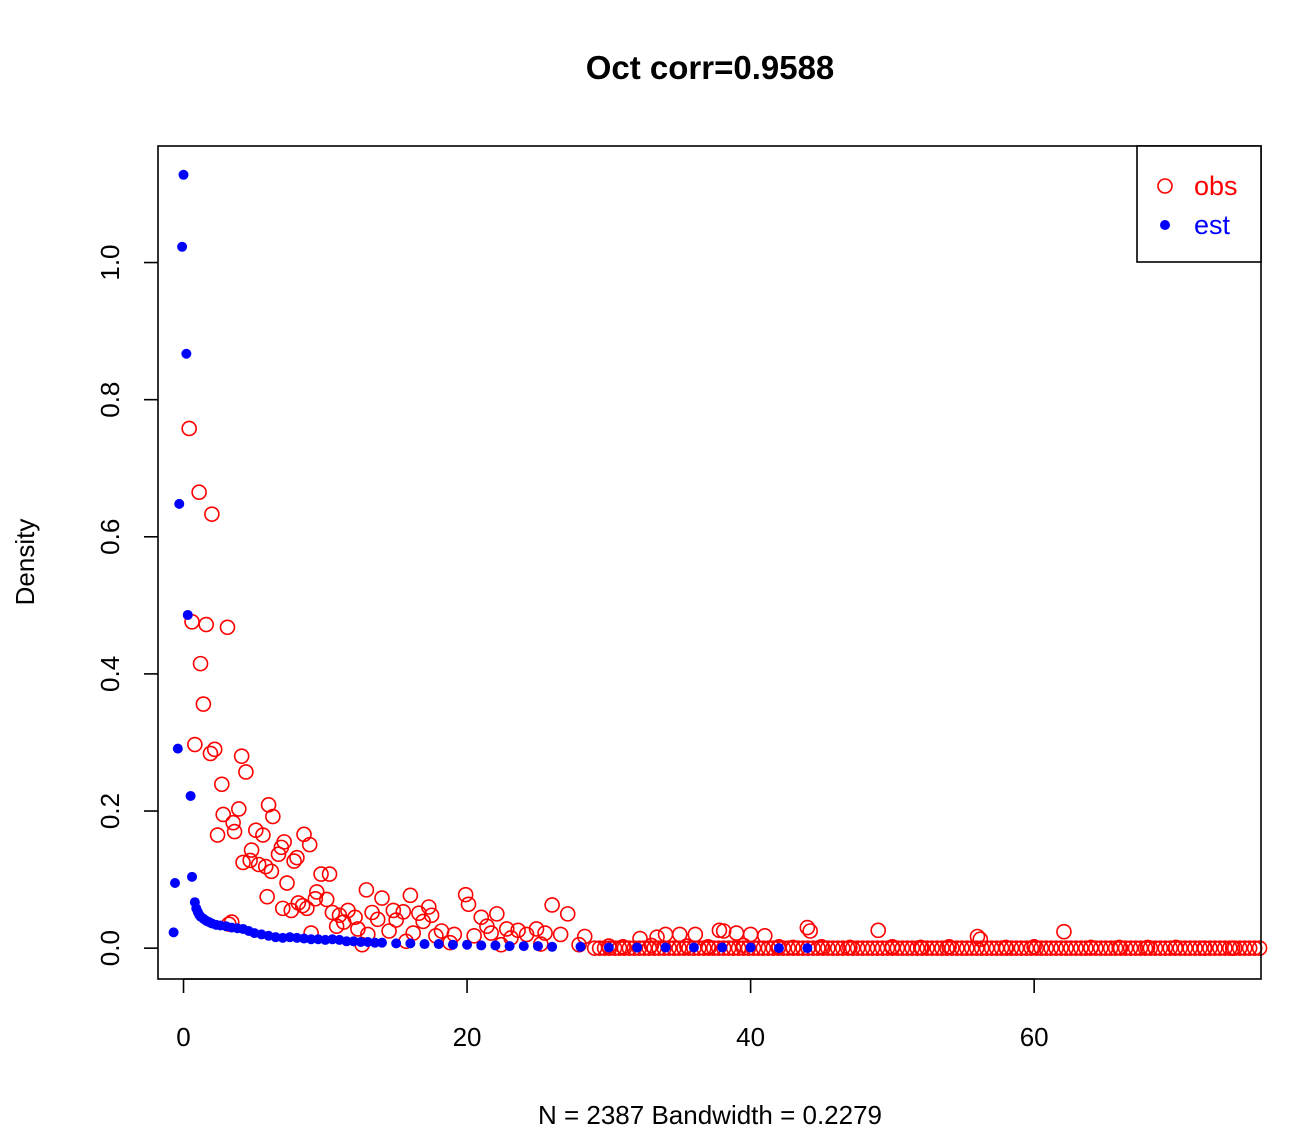  I want to click on x-axis-ticks: 0 20 40 60, so click(612, 1015).